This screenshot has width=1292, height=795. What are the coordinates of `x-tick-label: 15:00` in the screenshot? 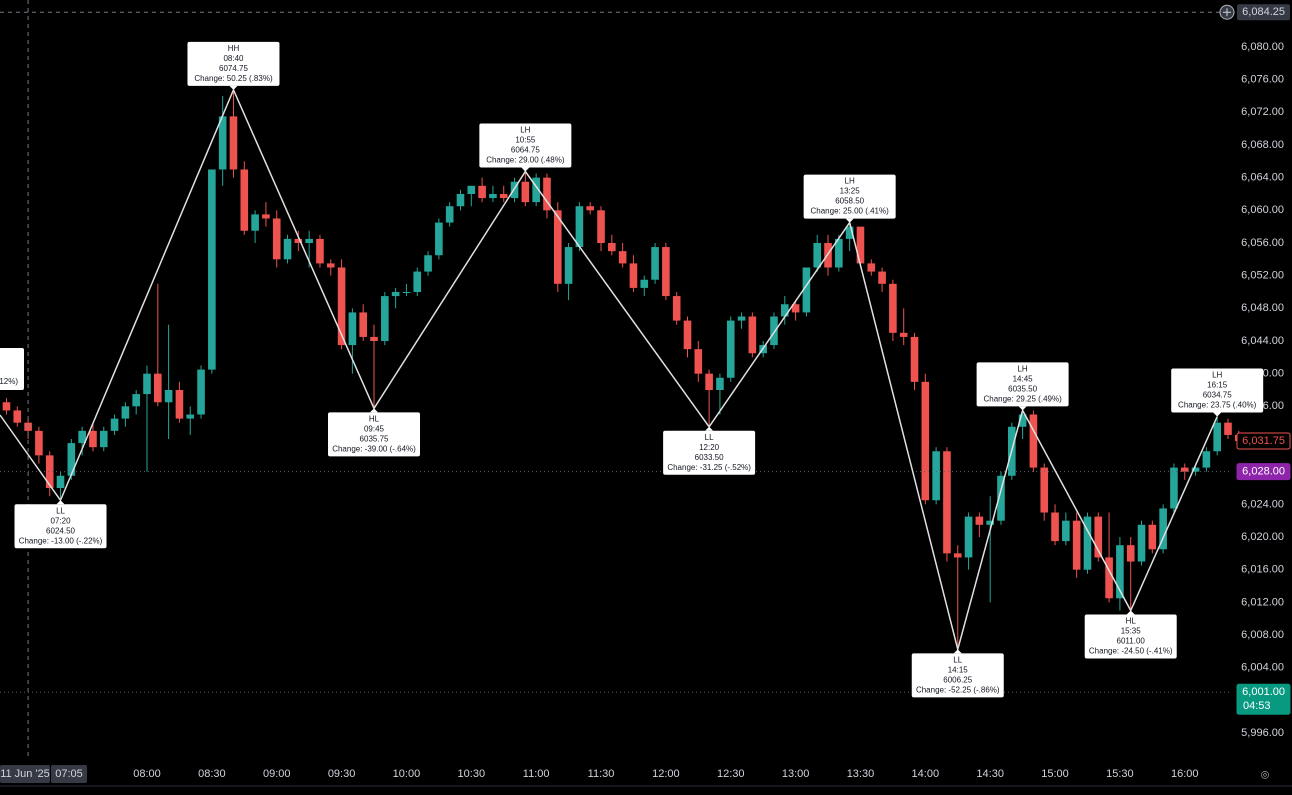 It's located at (1055, 774).